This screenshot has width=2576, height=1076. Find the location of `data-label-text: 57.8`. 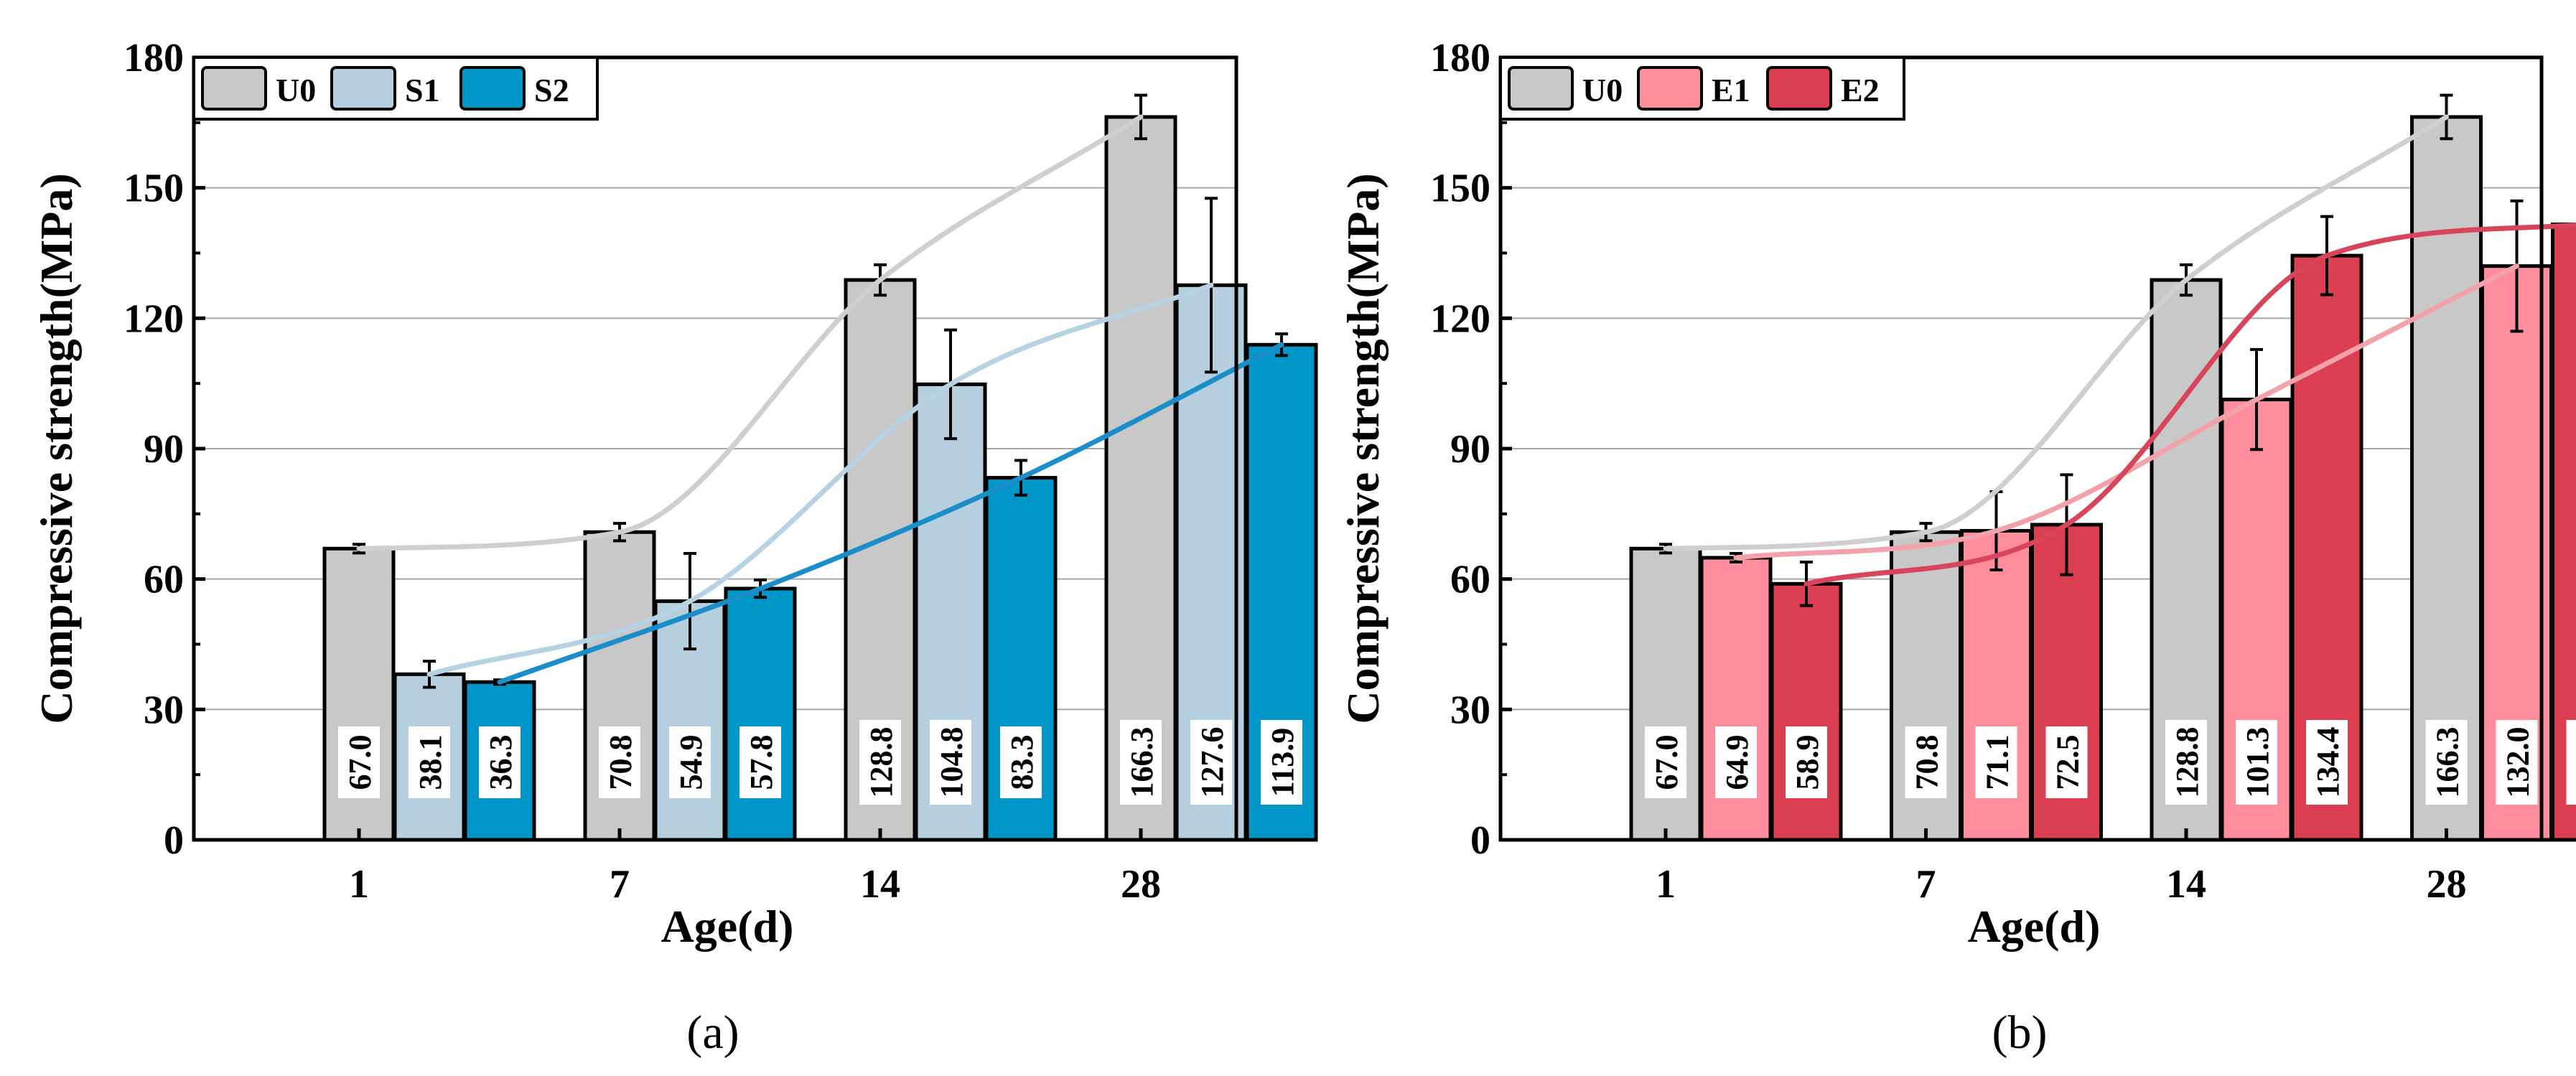

data-label-text: 57.8 is located at coordinates (761, 763).